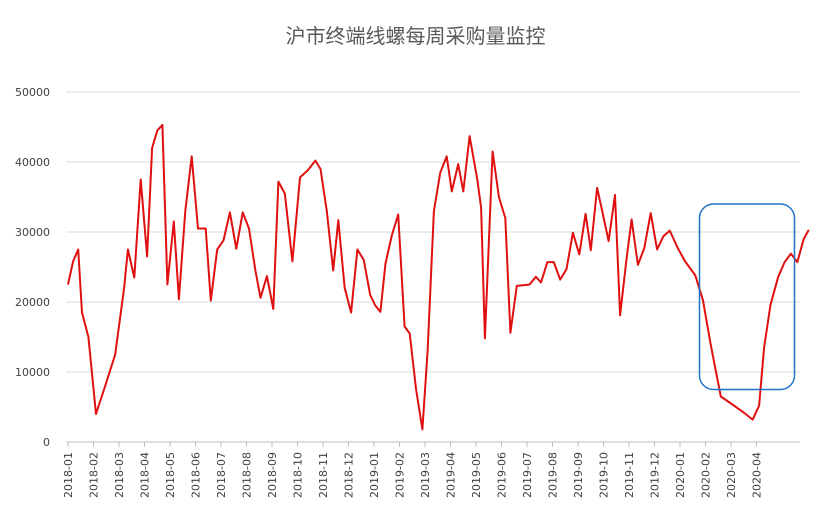  Describe the element at coordinates (68, 475) in the screenshot. I see `x-tick-label: 2018-01` at that location.